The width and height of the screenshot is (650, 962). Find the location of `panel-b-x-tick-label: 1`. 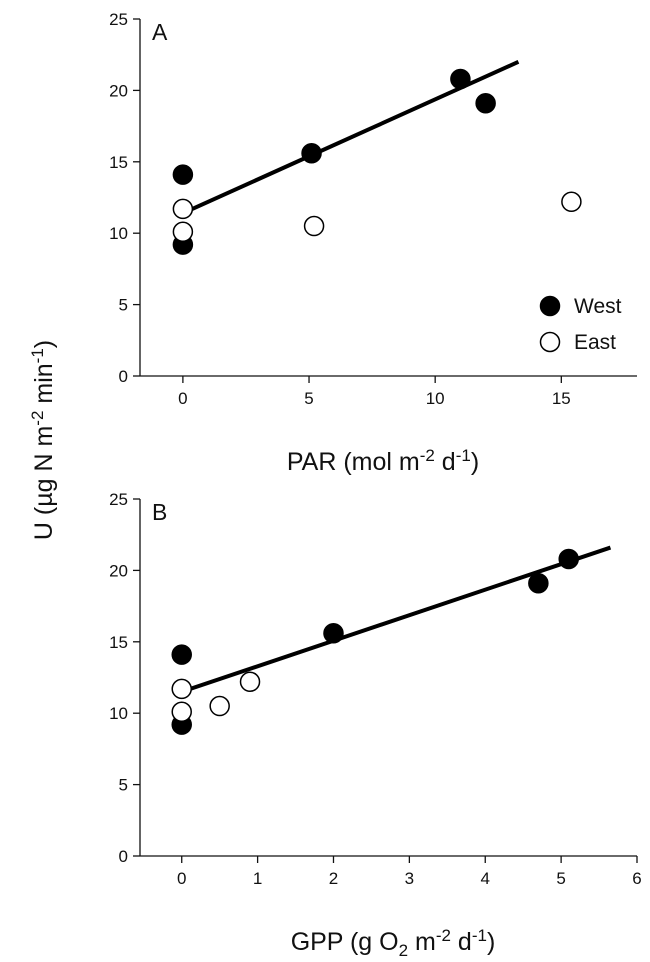

panel-b-x-tick-label: 1 is located at coordinates (257, 878).